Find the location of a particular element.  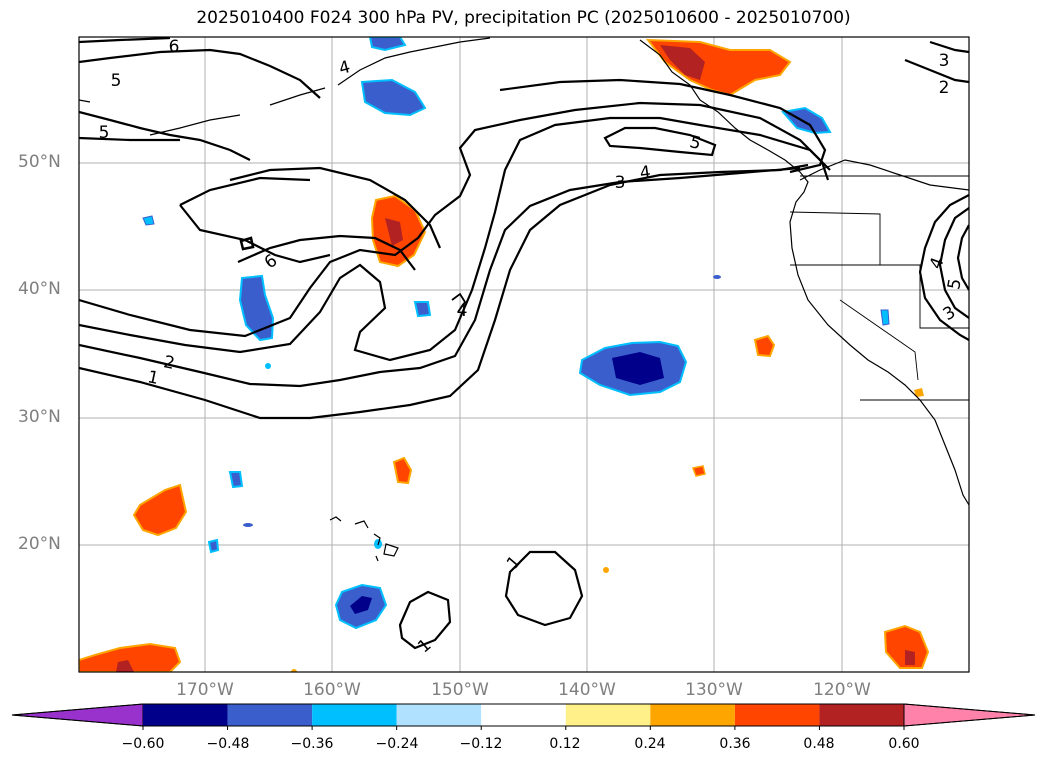

colorbar-tick-label: −0.36 is located at coordinates (312, 744).